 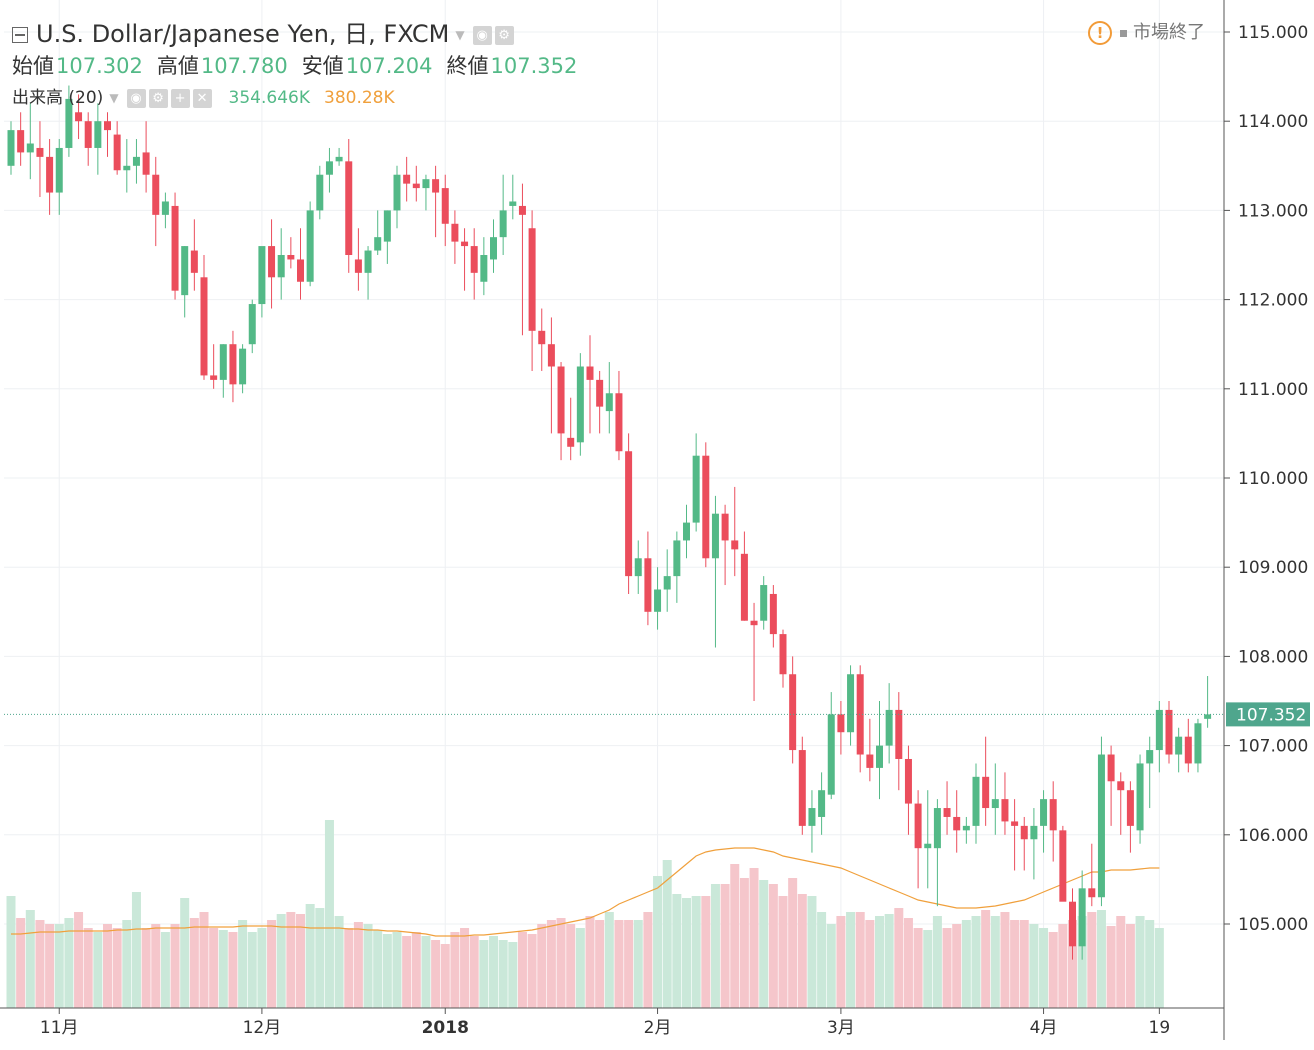 I want to click on price-tick-label: 112.000, so click(x=1273, y=301).